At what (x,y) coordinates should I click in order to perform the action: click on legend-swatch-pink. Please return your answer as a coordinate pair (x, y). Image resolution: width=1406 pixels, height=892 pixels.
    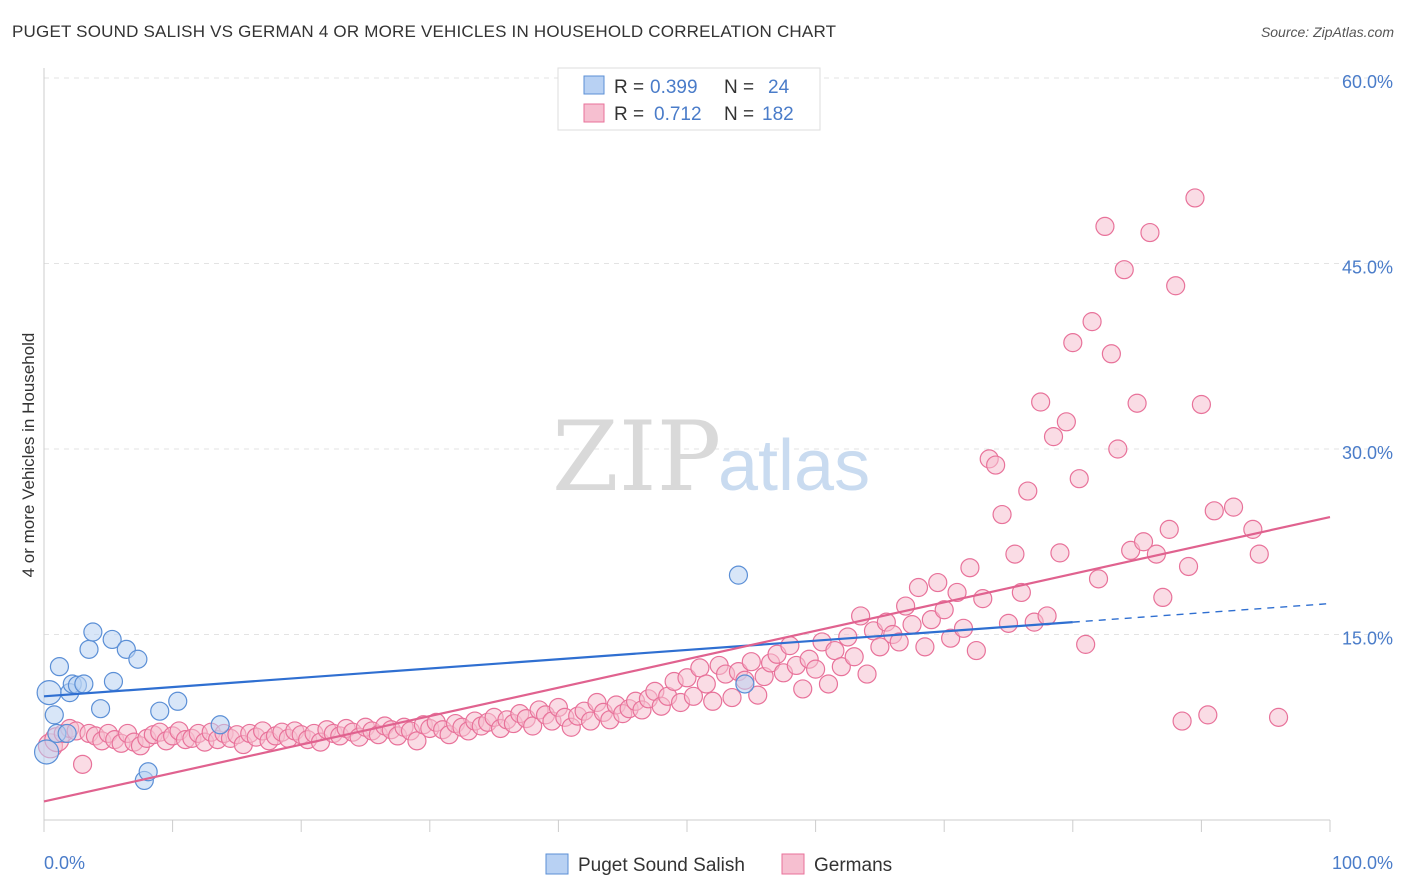
    Looking at the image, I should click on (594, 113).